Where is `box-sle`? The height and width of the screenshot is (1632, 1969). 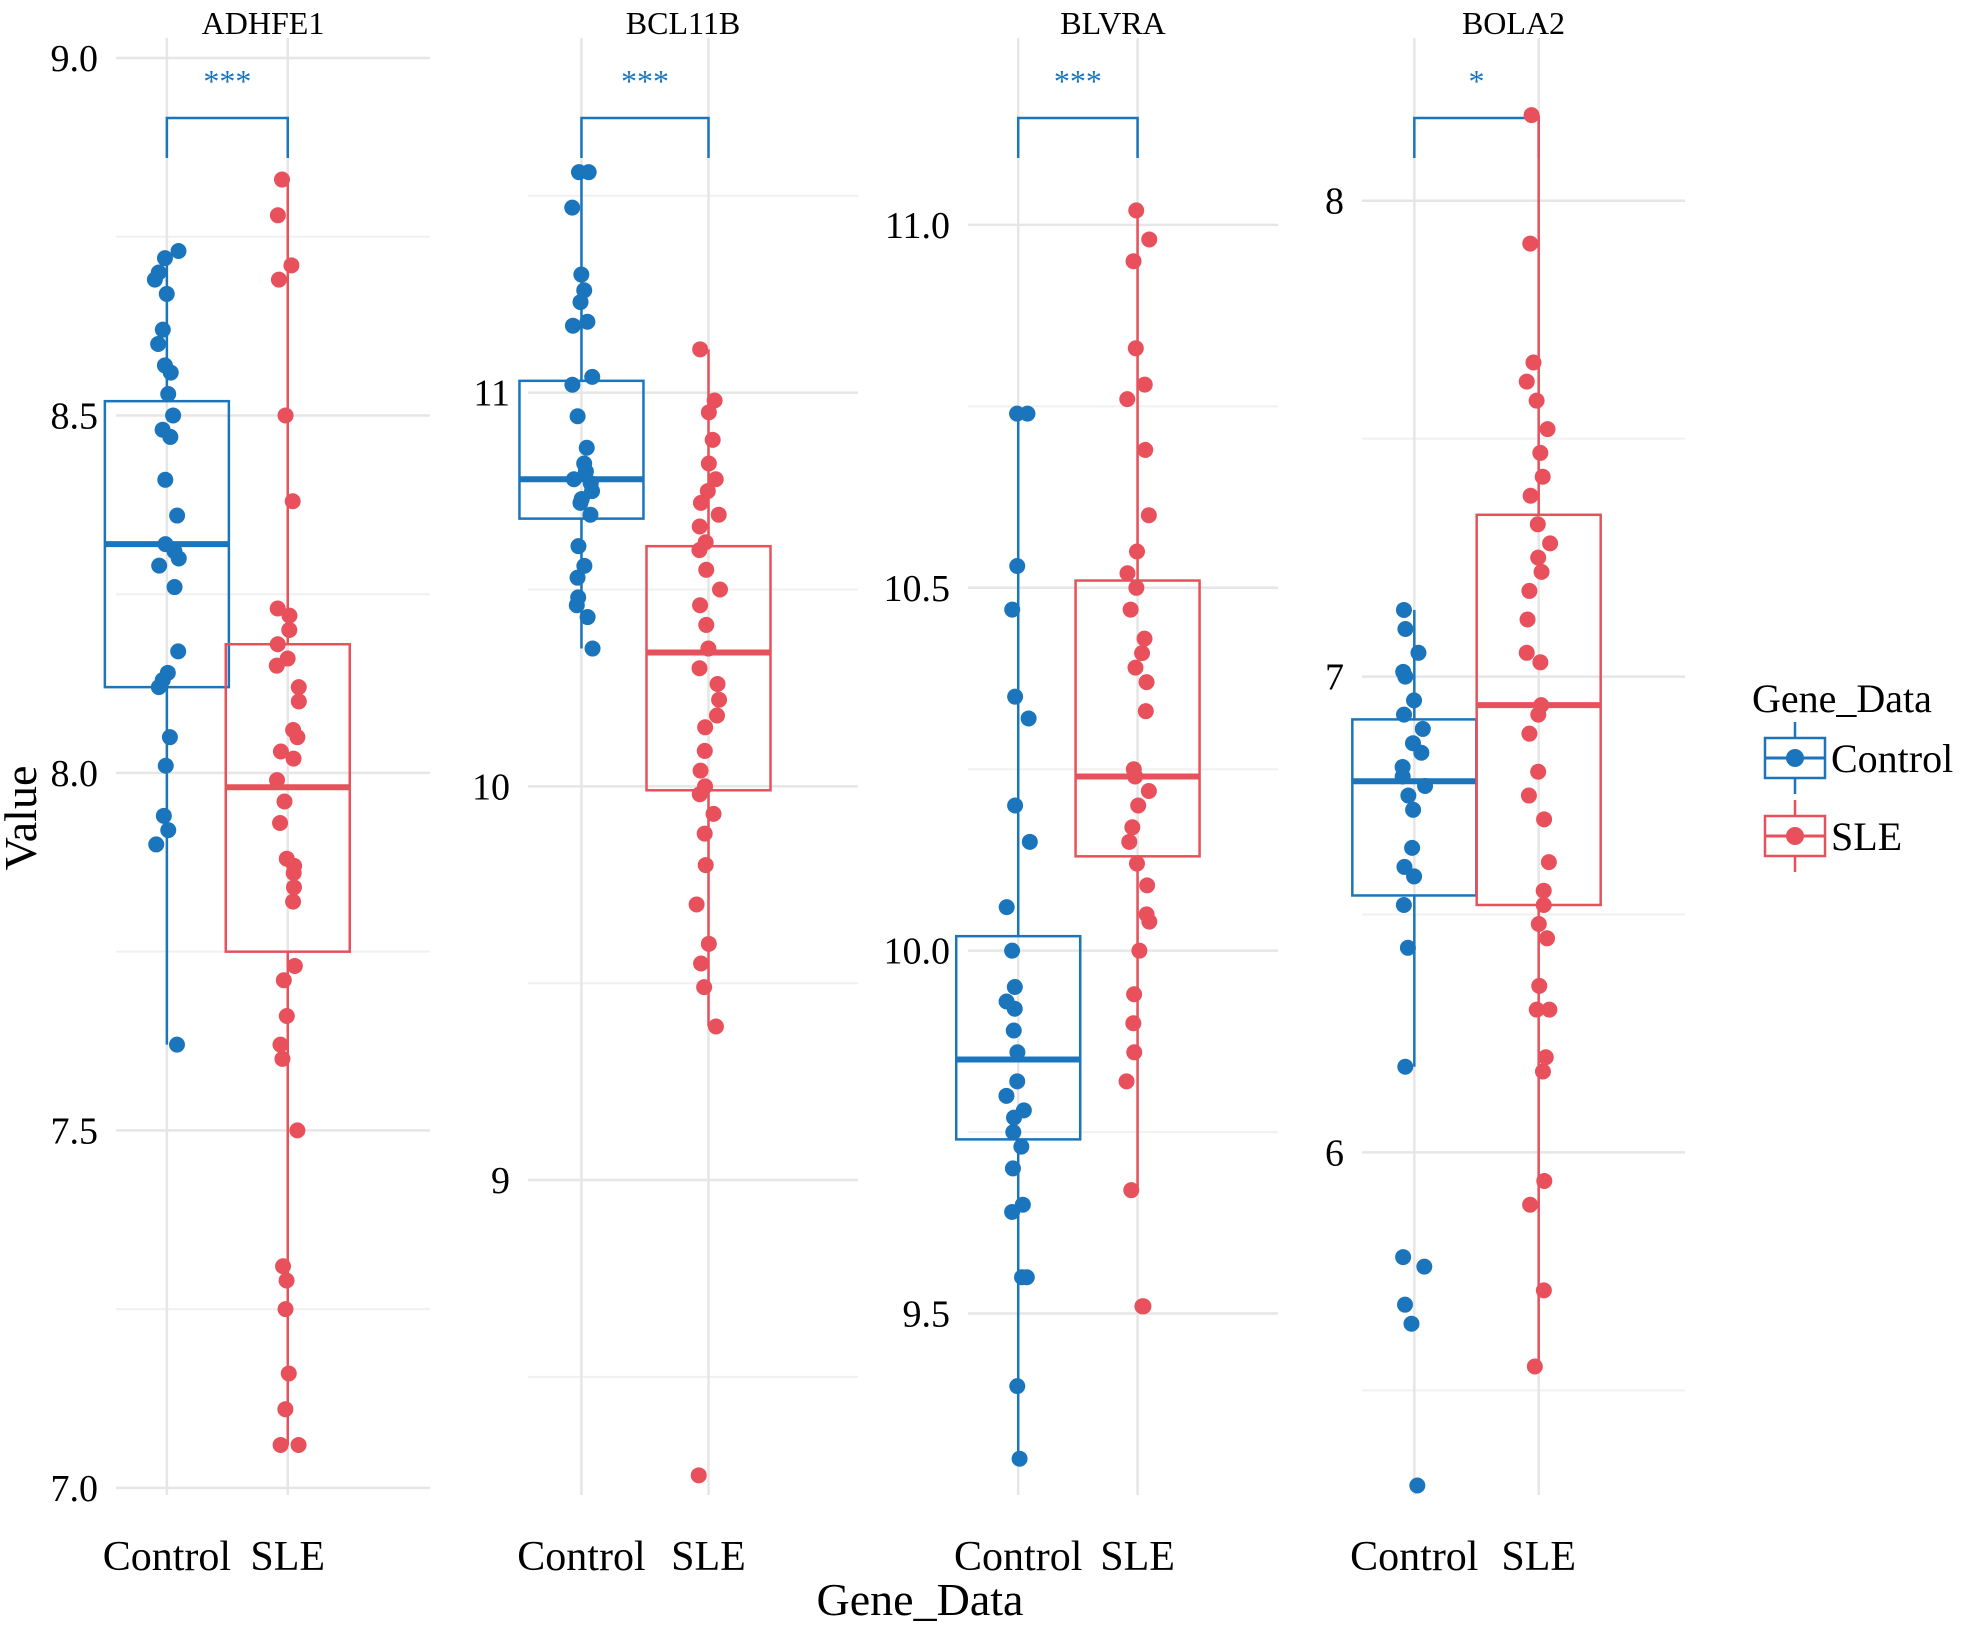
box-sle is located at coordinates (288, 797).